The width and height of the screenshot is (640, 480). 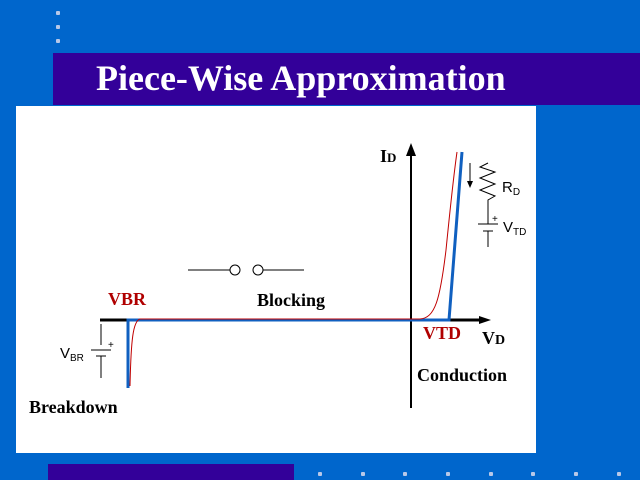 I want to click on breakdown-label: Breakdown, so click(x=73, y=407).